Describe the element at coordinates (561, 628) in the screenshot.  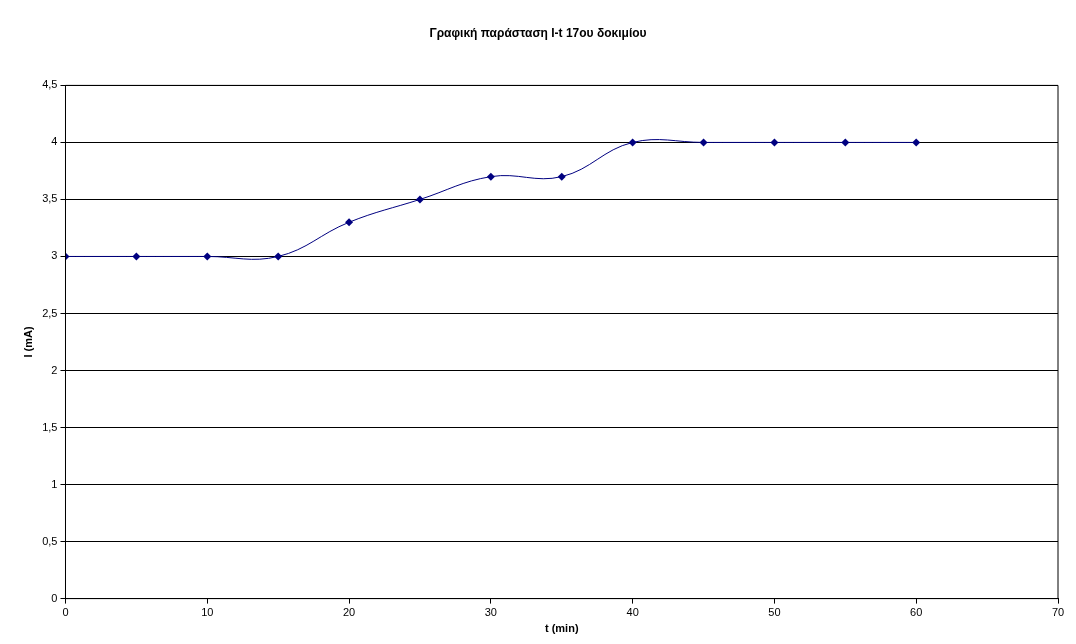
I see `x-axis-title: t (min)` at that location.